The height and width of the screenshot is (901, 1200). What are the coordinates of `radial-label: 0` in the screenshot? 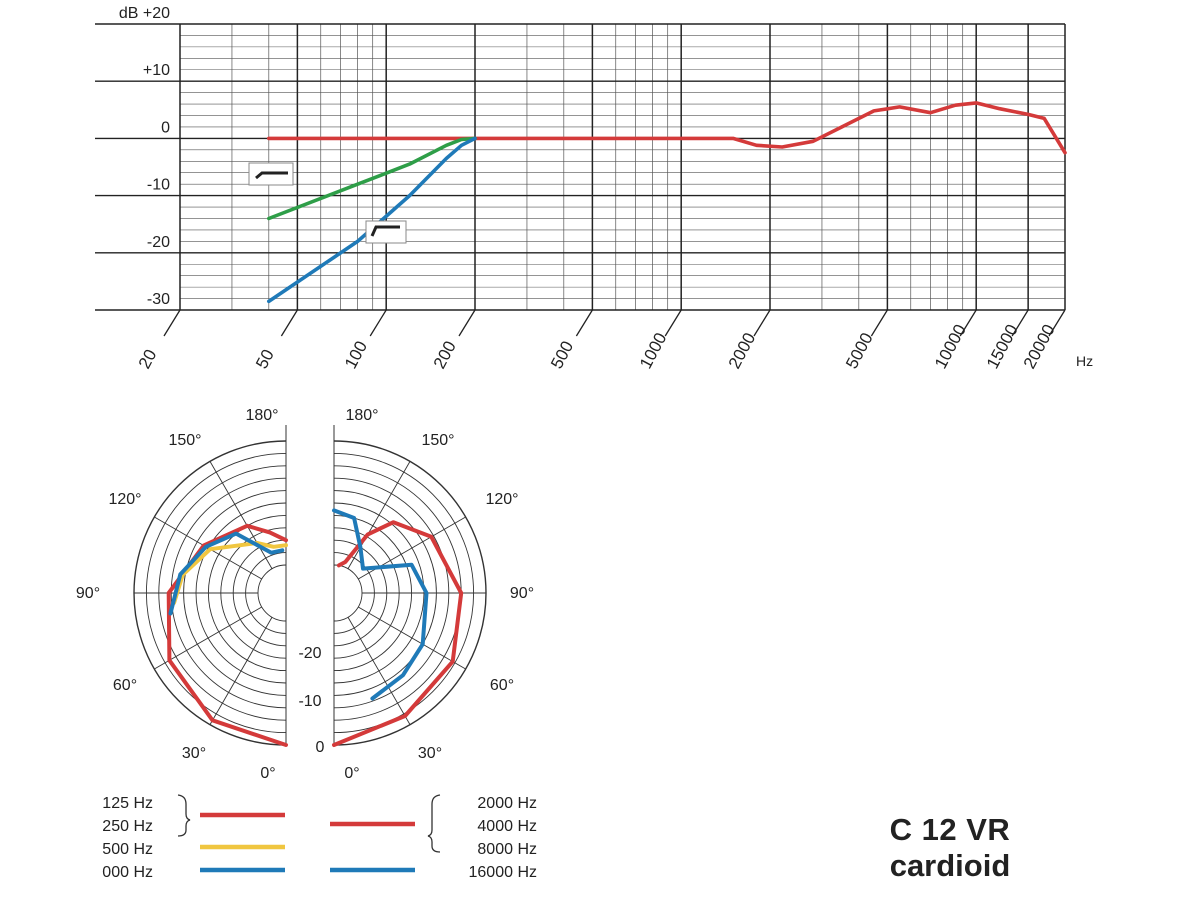 It's located at (320, 747).